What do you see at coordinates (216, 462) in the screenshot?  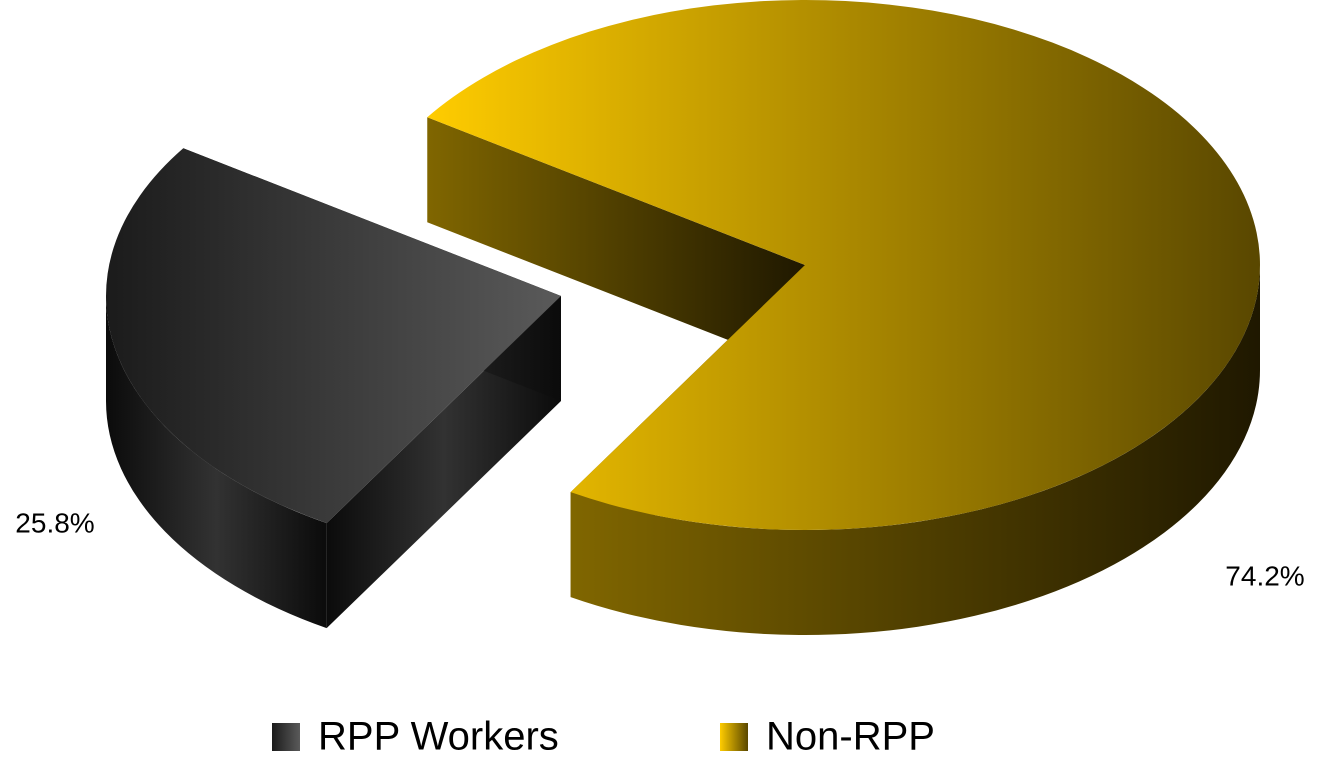 I see `slice-wall` at bounding box center [216, 462].